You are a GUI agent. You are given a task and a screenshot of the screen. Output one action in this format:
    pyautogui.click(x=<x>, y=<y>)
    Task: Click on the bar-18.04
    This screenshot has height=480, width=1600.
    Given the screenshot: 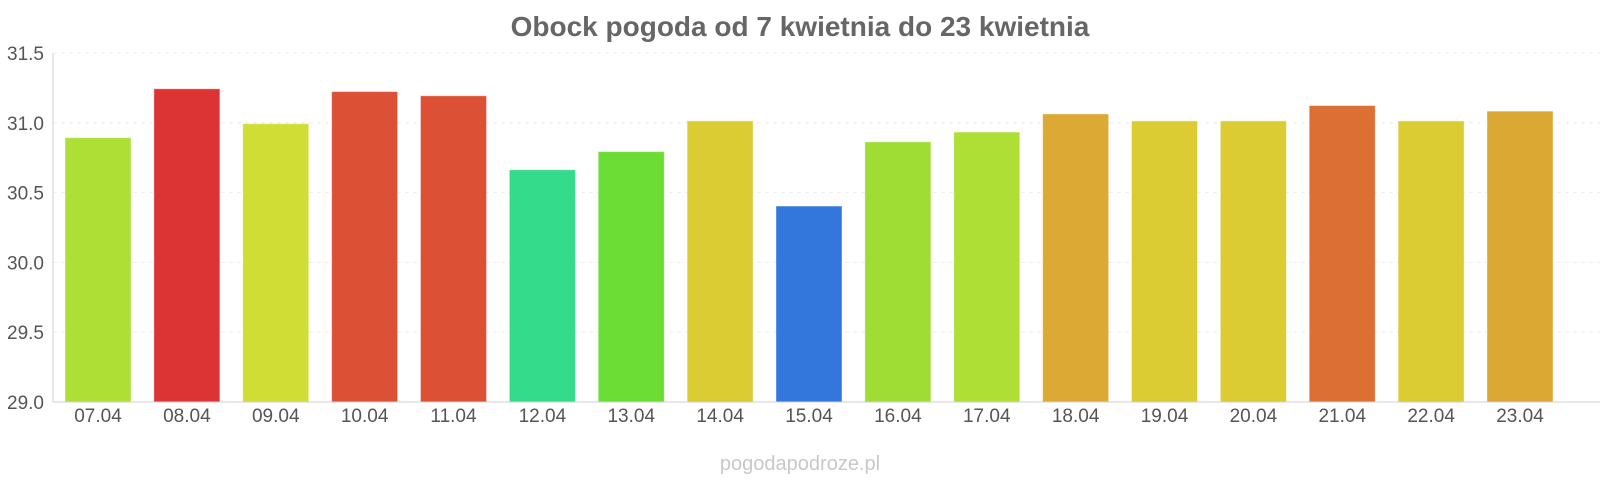 What is the action you would take?
    pyautogui.click(x=1075, y=258)
    